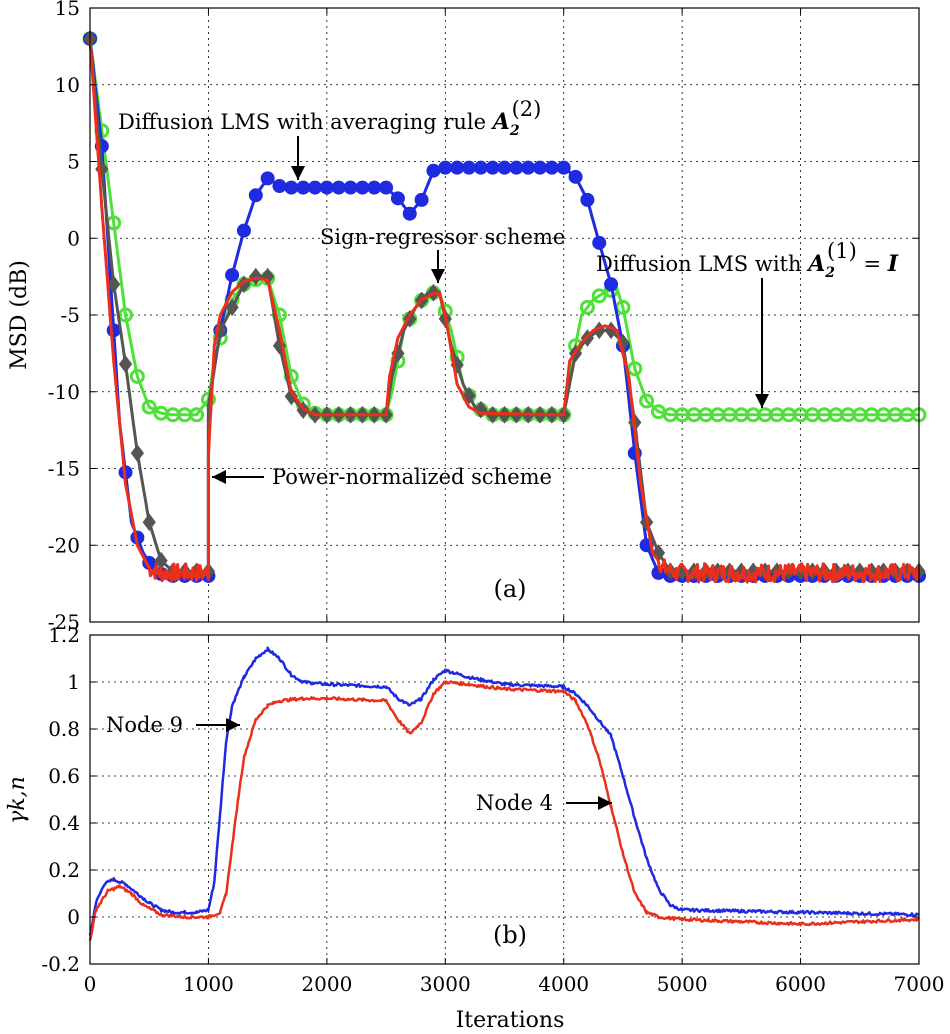 Image resolution: width=950 pixels, height=1034 pixels. What do you see at coordinates (514, 803) in the screenshot?
I see `annotation-node4-text: Node 4` at bounding box center [514, 803].